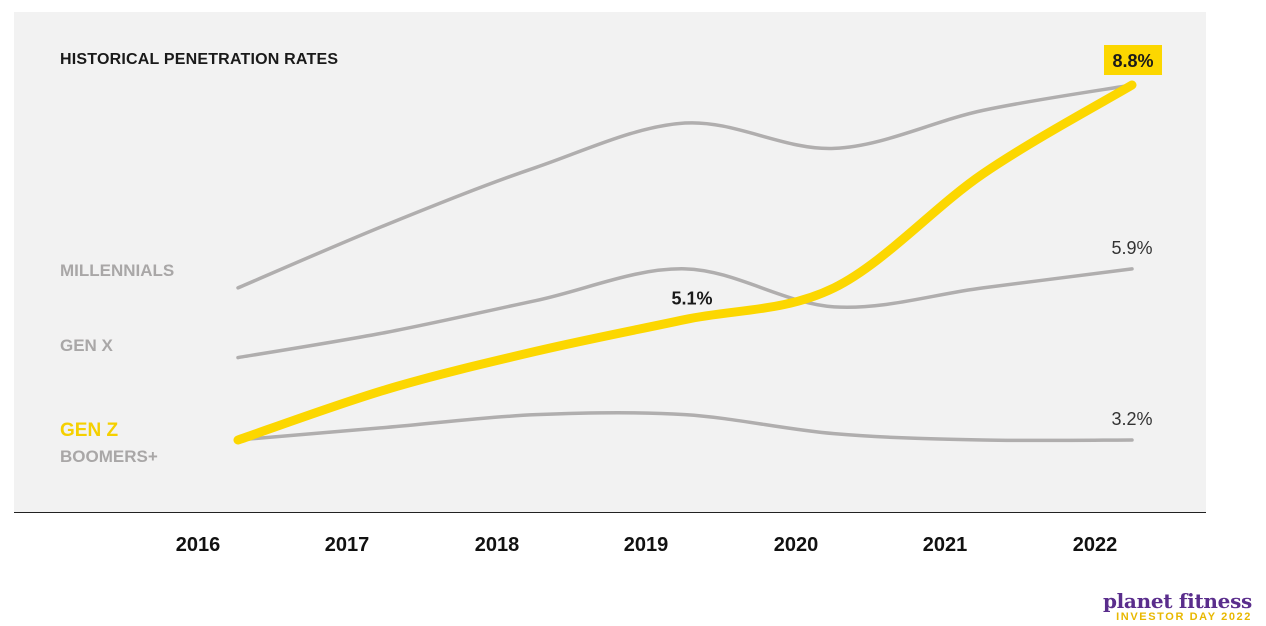 The height and width of the screenshot is (626, 1266). Describe the element at coordinates (685, 426) in the screenshot. I see `series-line-boomers` at that location.